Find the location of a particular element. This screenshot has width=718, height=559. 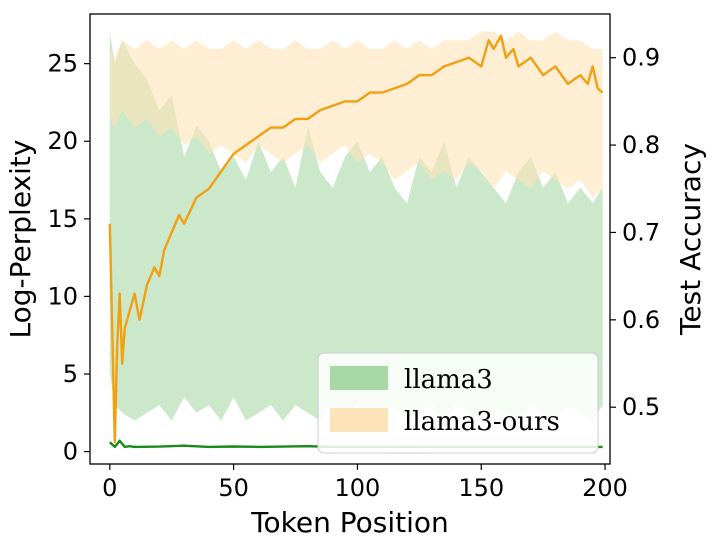

y-right-tick-label: 0.5 is located at coordinates (641, 407).